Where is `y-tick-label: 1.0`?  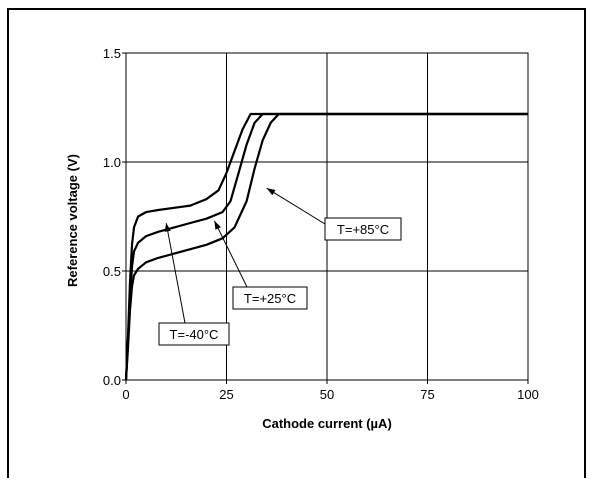 y-tick-label: 1.0 is located at coordinates (112, 162).